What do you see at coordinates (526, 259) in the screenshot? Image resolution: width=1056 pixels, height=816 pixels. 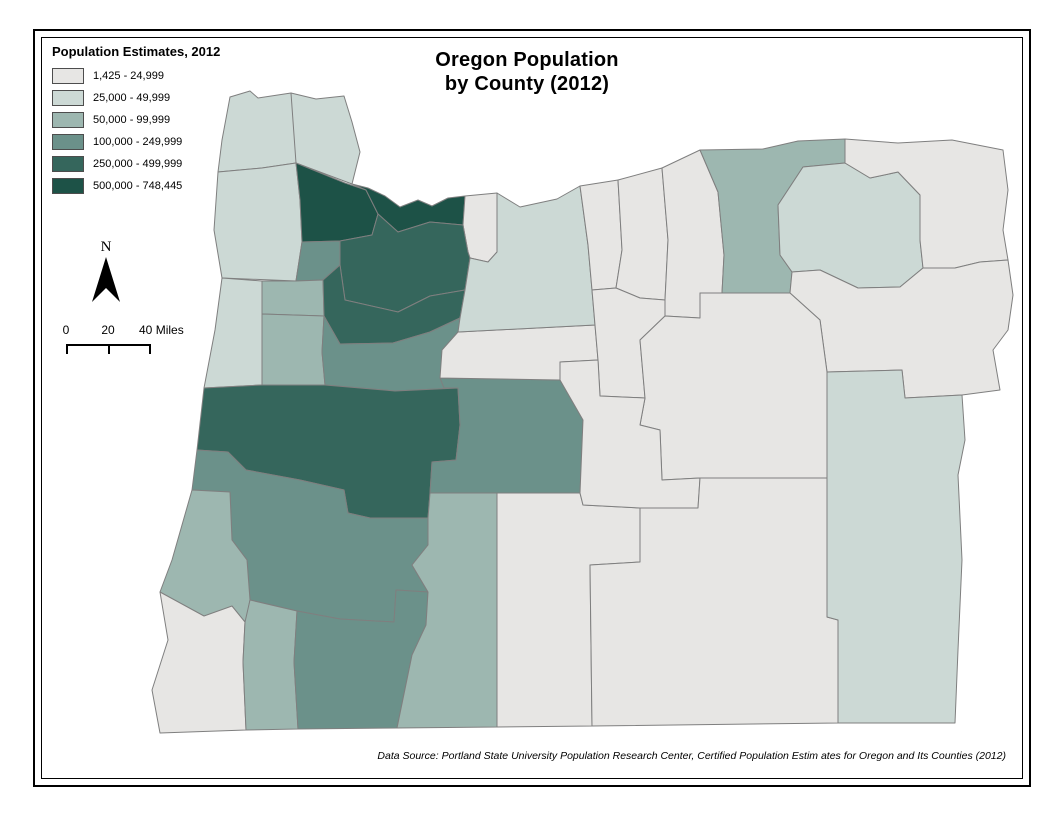 I see `county-wasco` at bounding box center [526, 259].